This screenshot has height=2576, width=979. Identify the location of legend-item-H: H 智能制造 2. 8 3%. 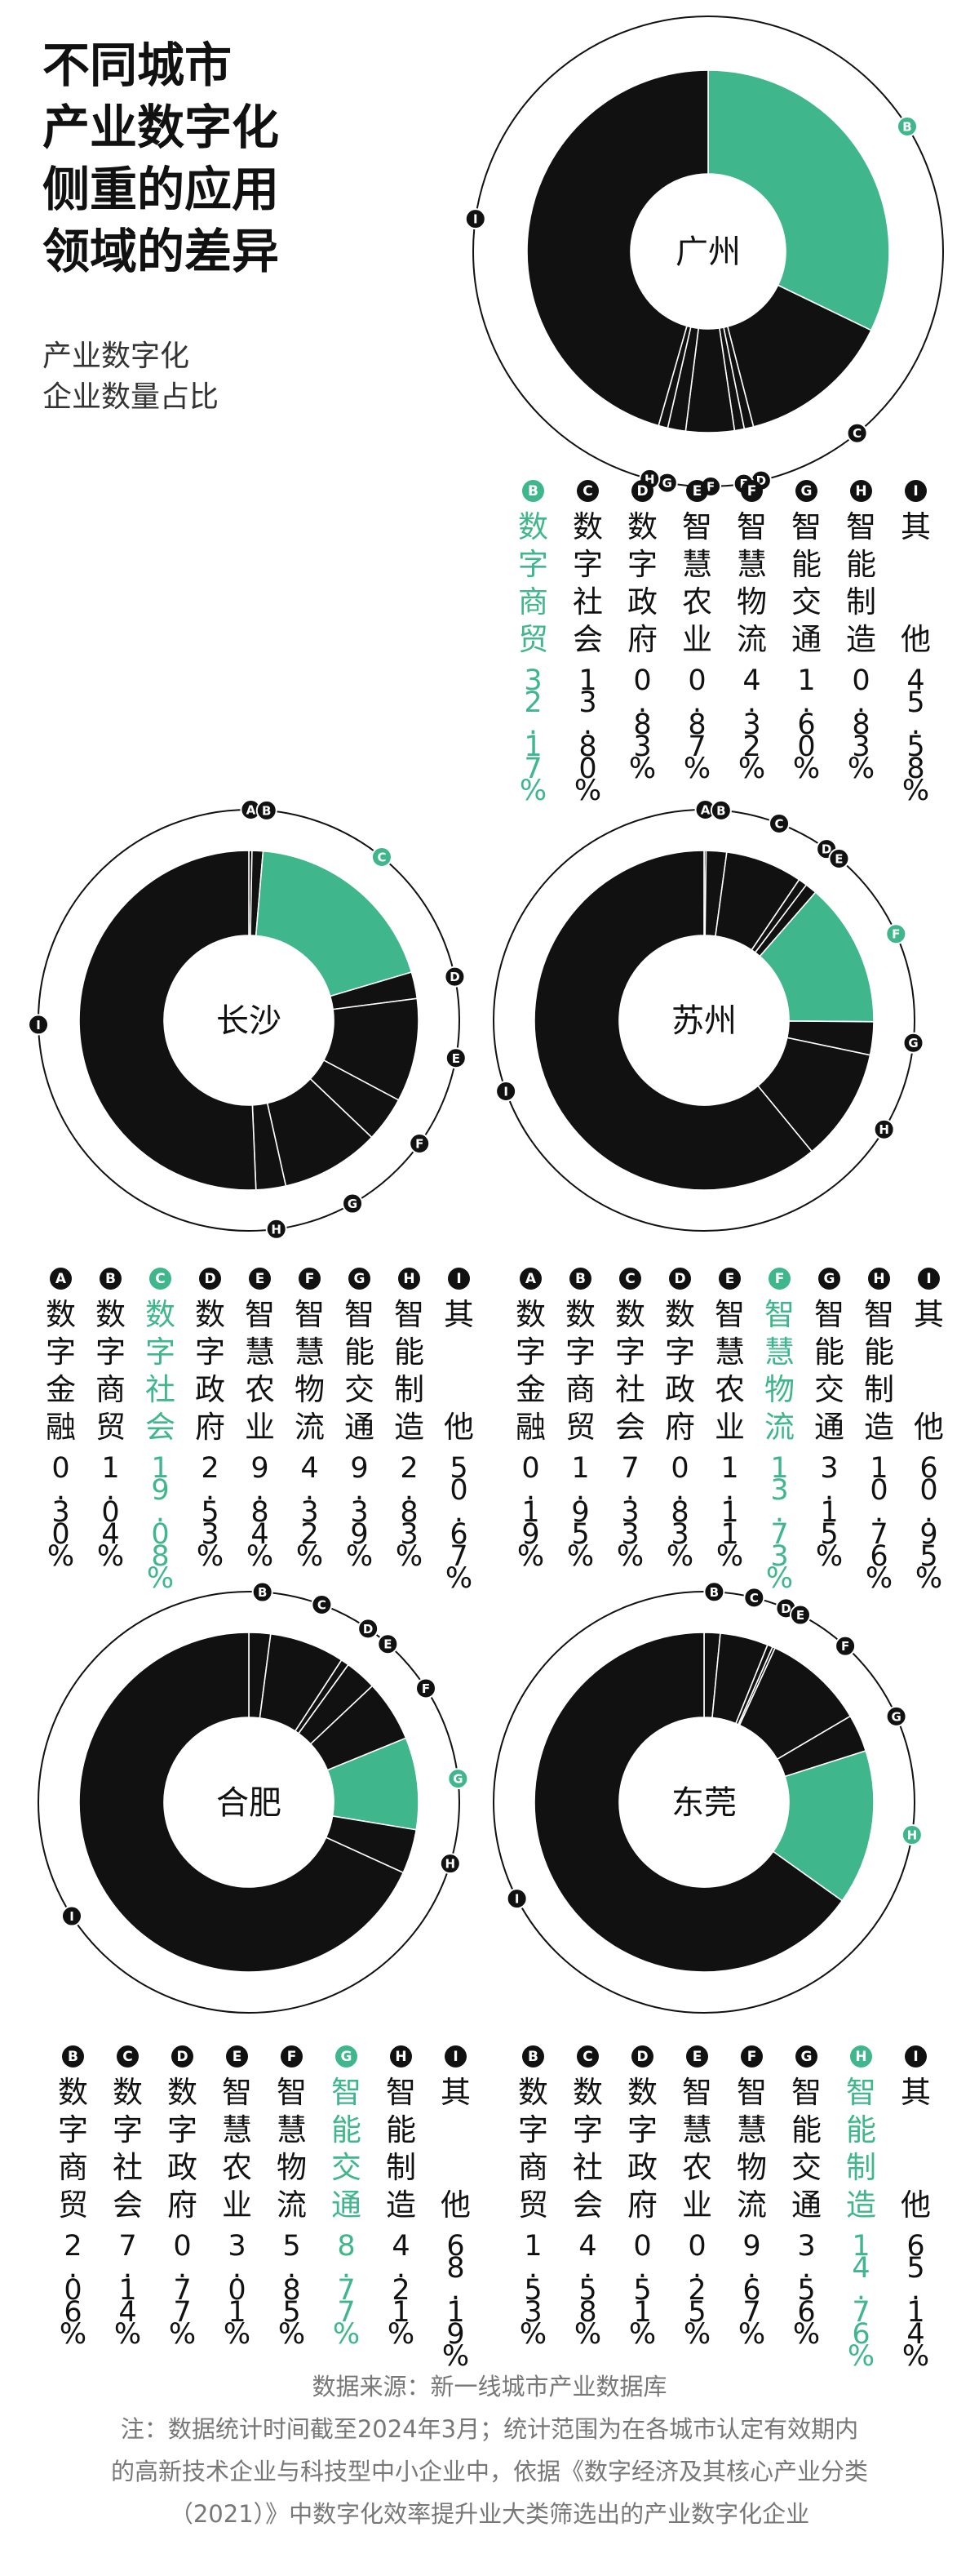
(409, 1429).